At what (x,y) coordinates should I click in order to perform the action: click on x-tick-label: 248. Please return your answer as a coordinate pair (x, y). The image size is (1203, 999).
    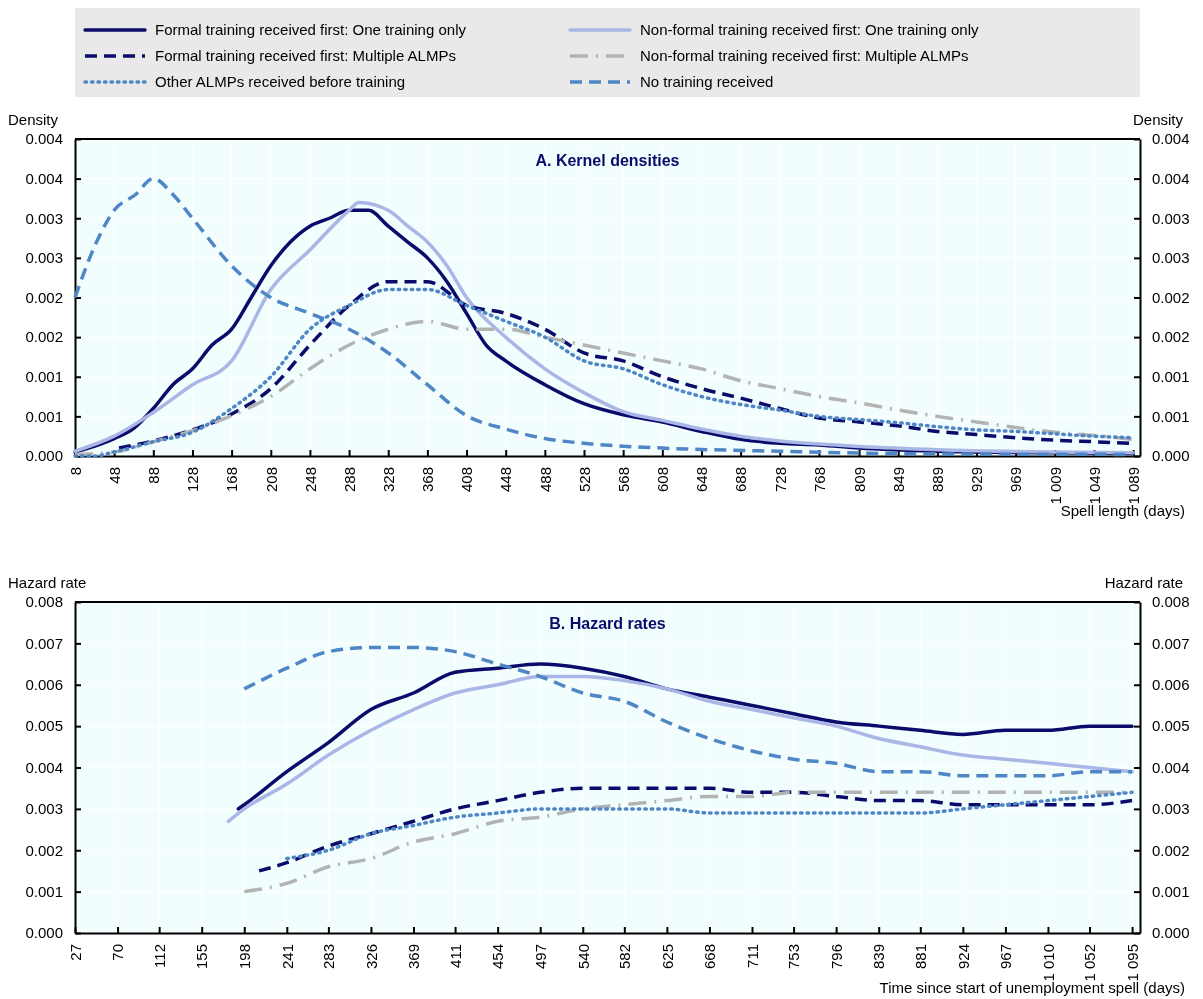
    Looking at the image, I should click on (310, 480).